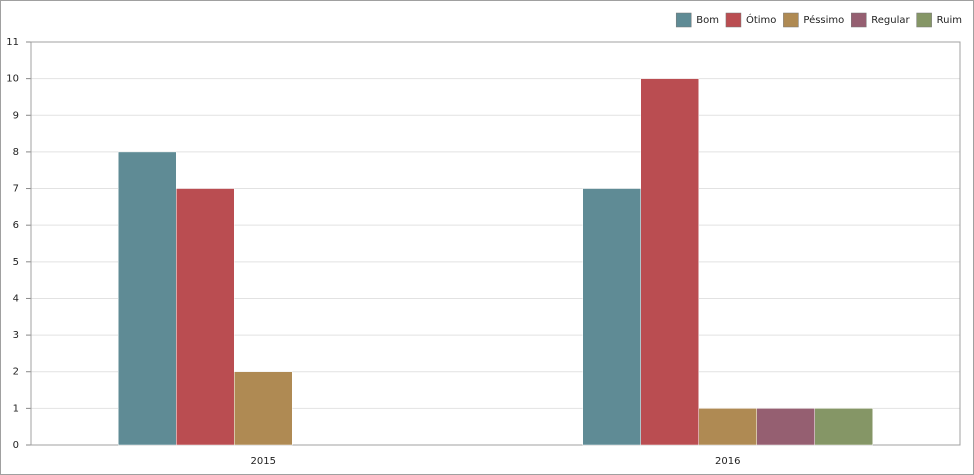 This screenshot has height=475, width=974. I want to click on y-tick-label: 3, so click(16, 335).